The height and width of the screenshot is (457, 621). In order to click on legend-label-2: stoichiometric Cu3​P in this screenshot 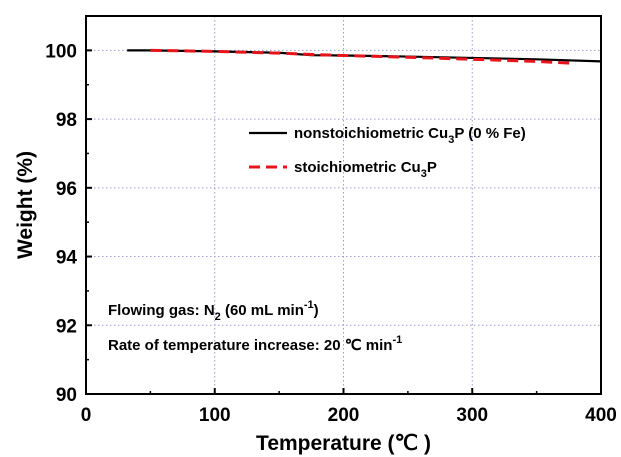, I will do `click(365, 169)`.